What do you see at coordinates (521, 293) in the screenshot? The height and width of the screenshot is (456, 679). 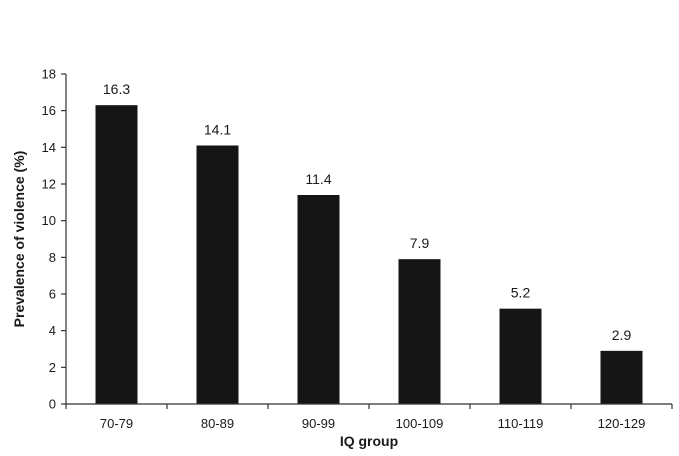 I see `bar-value-label: 5.2` at bounding box center [521, 293].